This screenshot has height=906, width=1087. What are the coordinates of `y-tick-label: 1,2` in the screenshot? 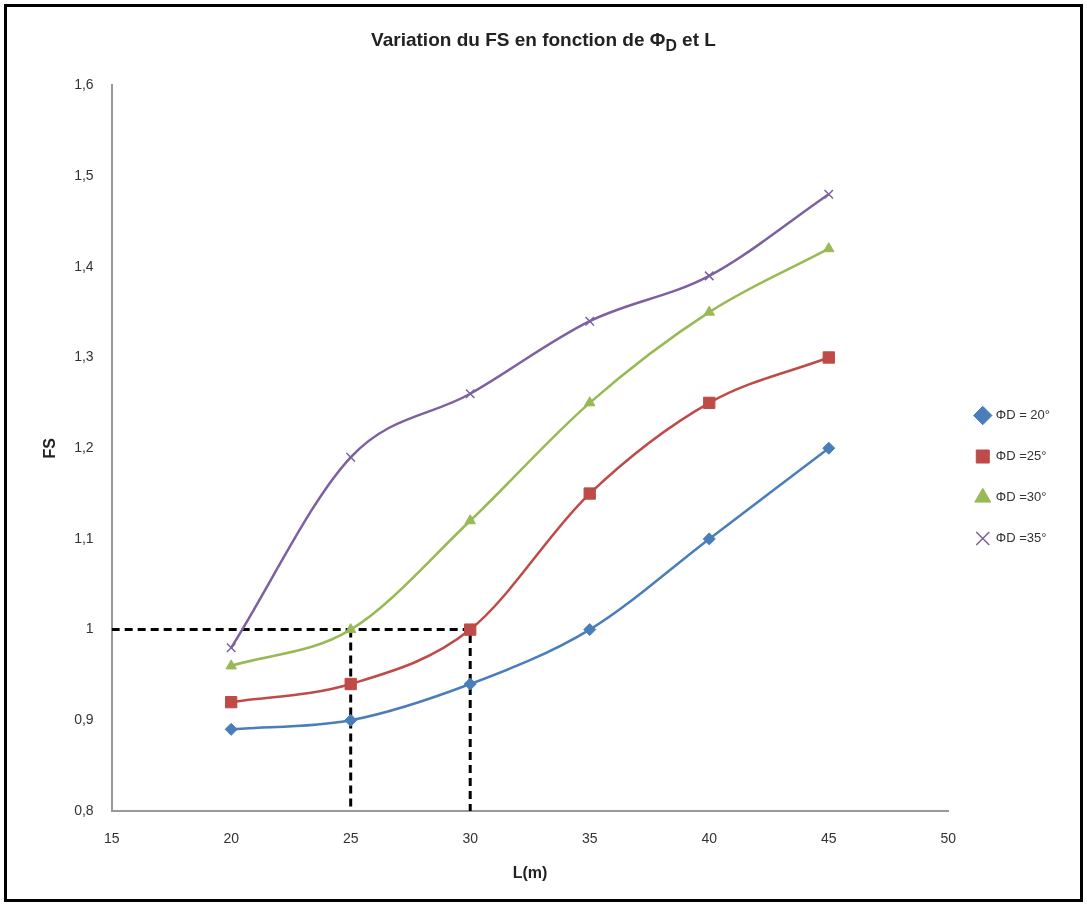 It's located at (84, 447).